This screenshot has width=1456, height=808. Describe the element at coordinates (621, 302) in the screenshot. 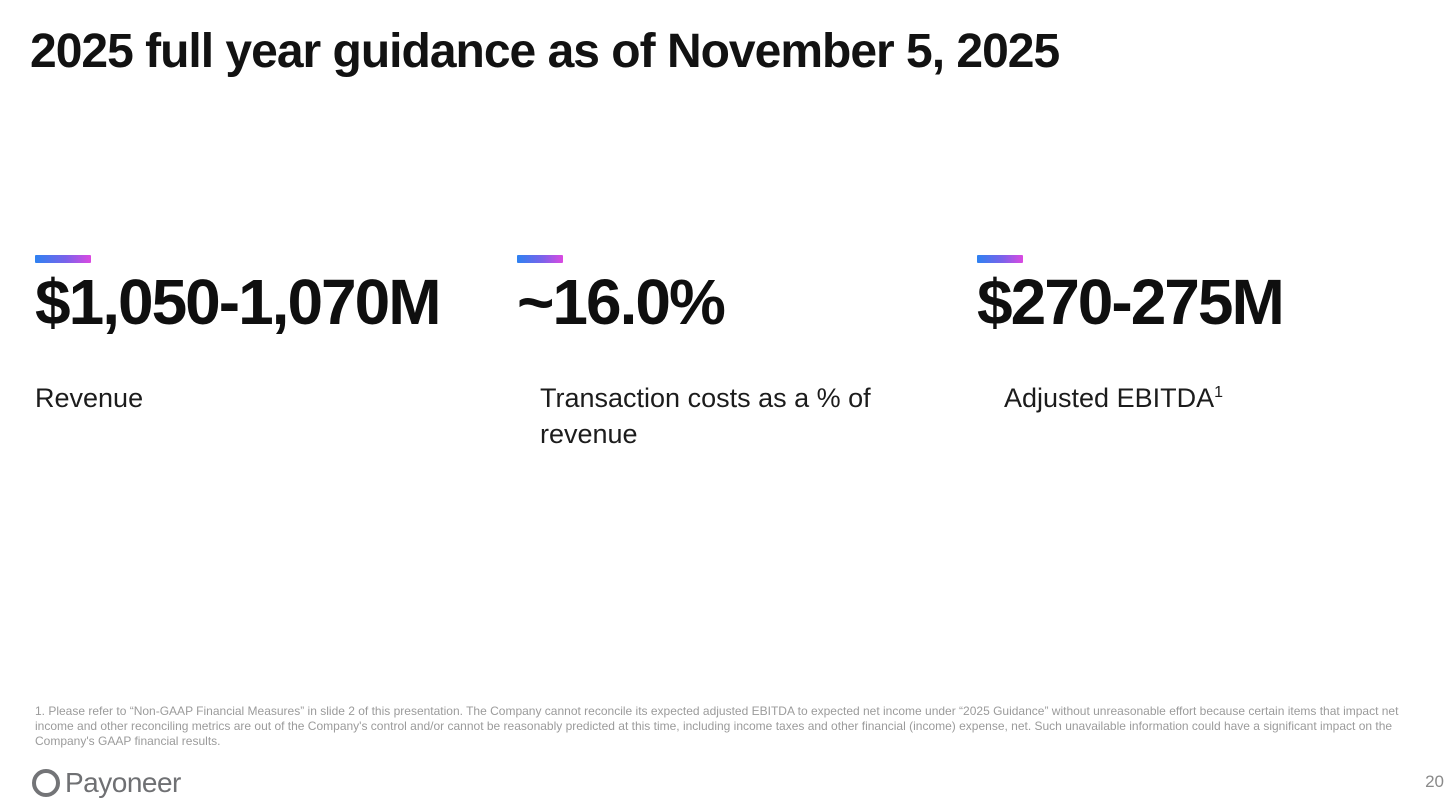

I see `metric-value: ~16.0%` at that location.